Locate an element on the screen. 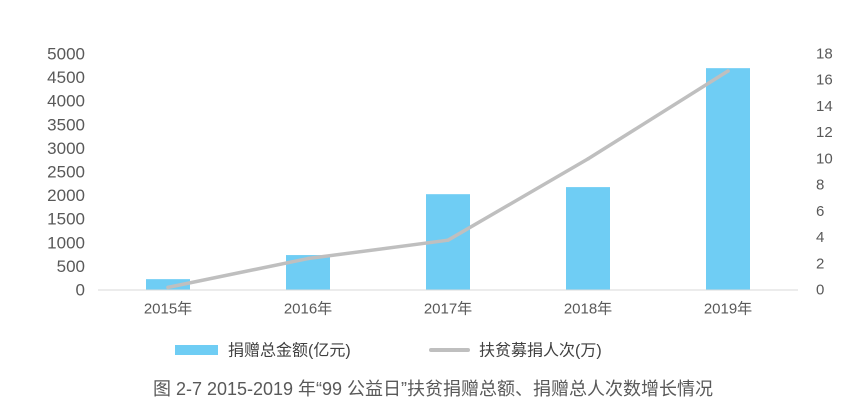  legend-swatch-bar is located at coordinates (196, 350).